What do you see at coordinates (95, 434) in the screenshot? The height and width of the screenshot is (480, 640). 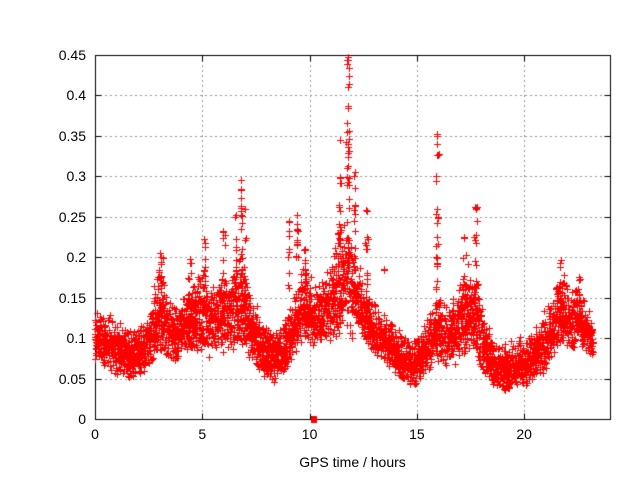 I see `x-tick-label: 0` at bounding box center [95, 434].